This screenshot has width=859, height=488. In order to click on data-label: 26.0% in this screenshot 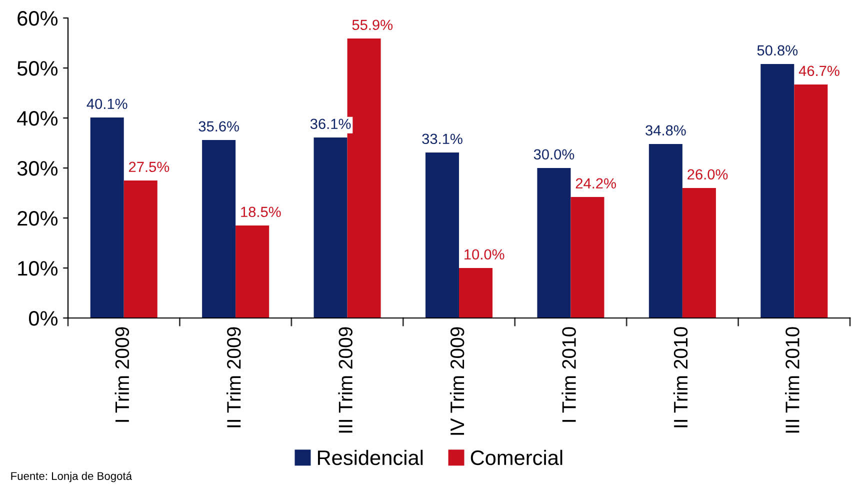, I will do `click(708, 174)`.